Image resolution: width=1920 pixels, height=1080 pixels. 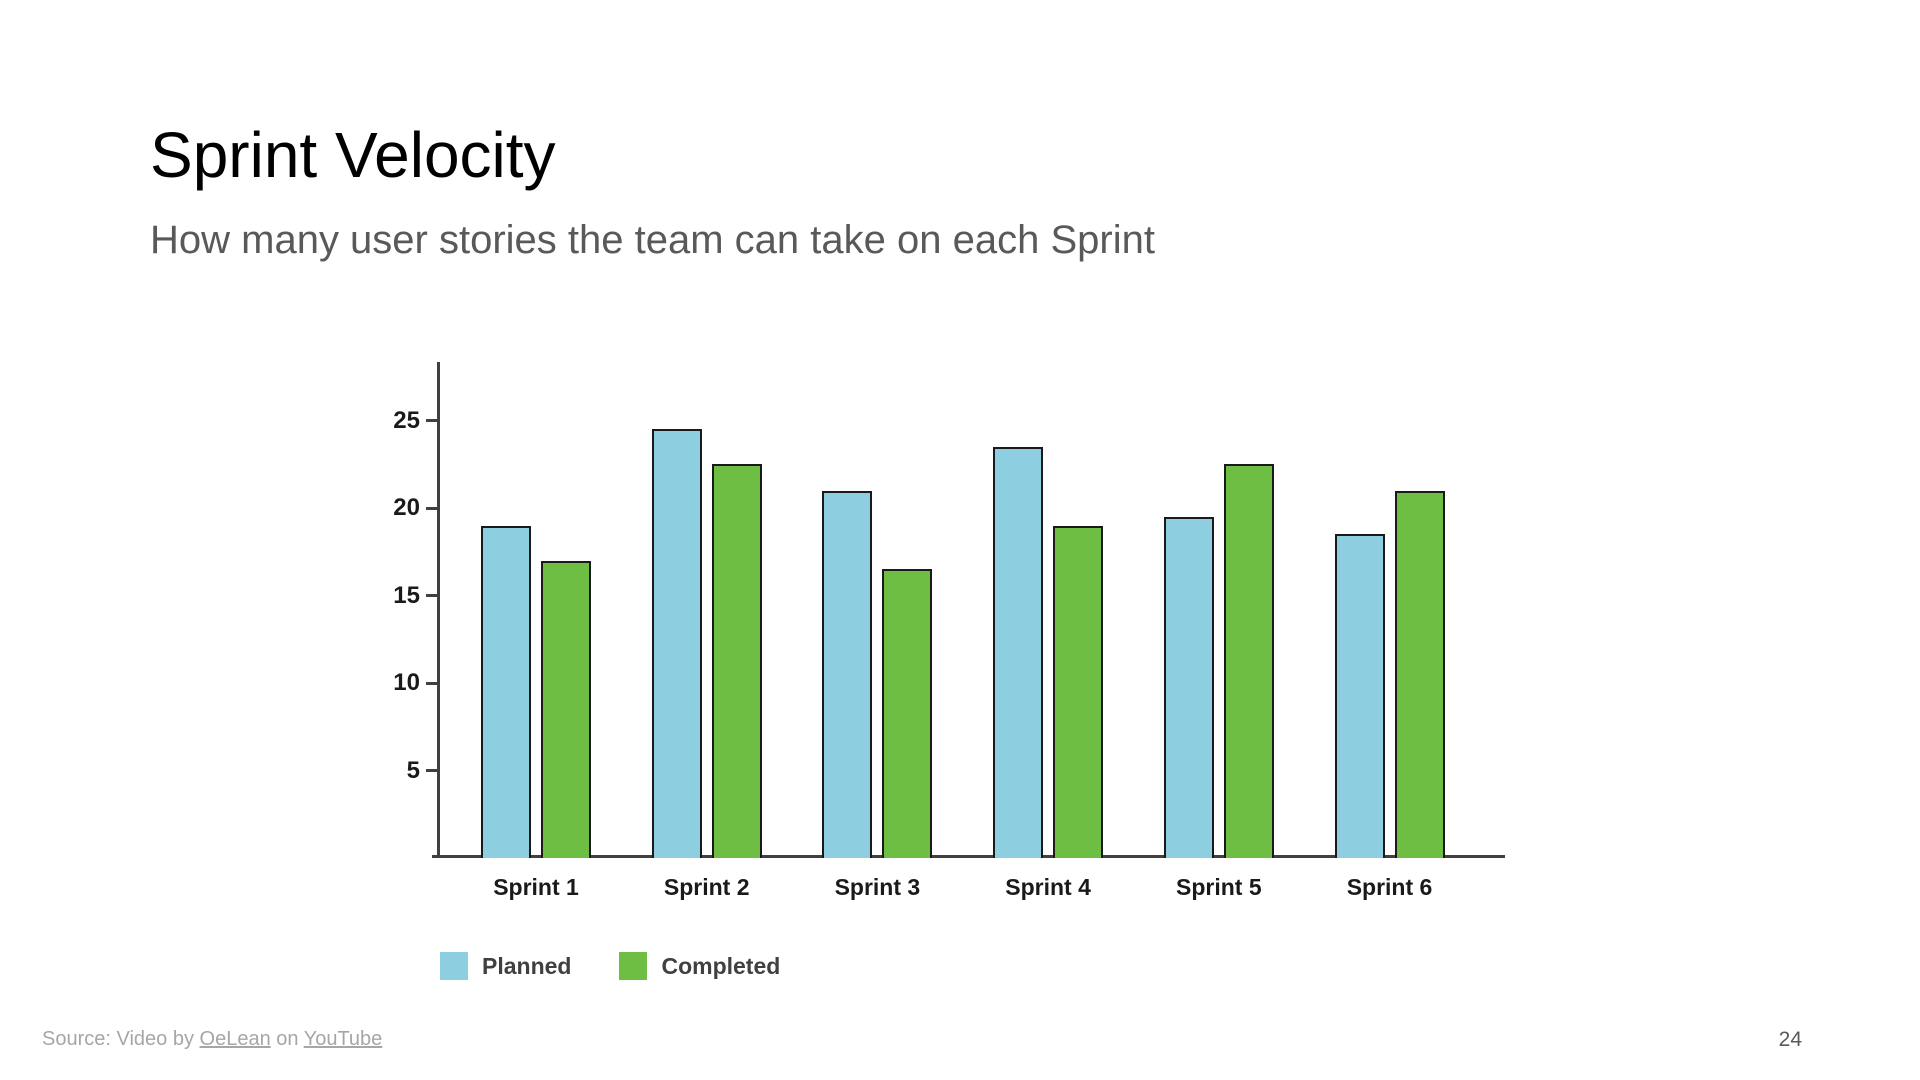 I want to click on chart-legend: Planned Completed, so click(x=610, y=966).